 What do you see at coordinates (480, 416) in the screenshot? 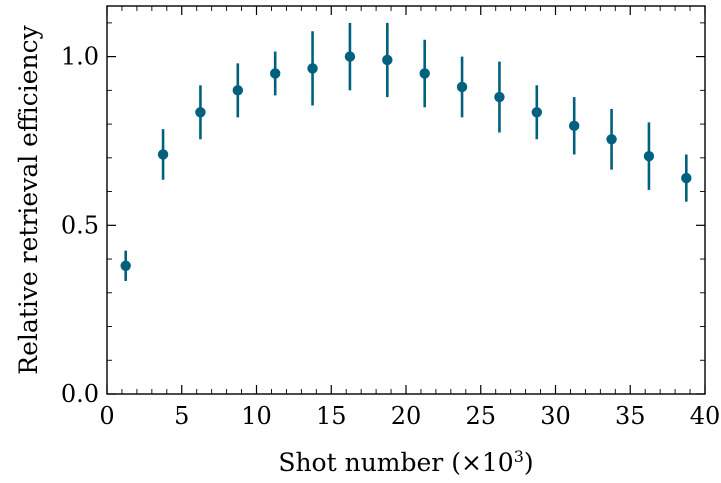
I see `x-tick-label: 25` at bounding box center [480, 416].